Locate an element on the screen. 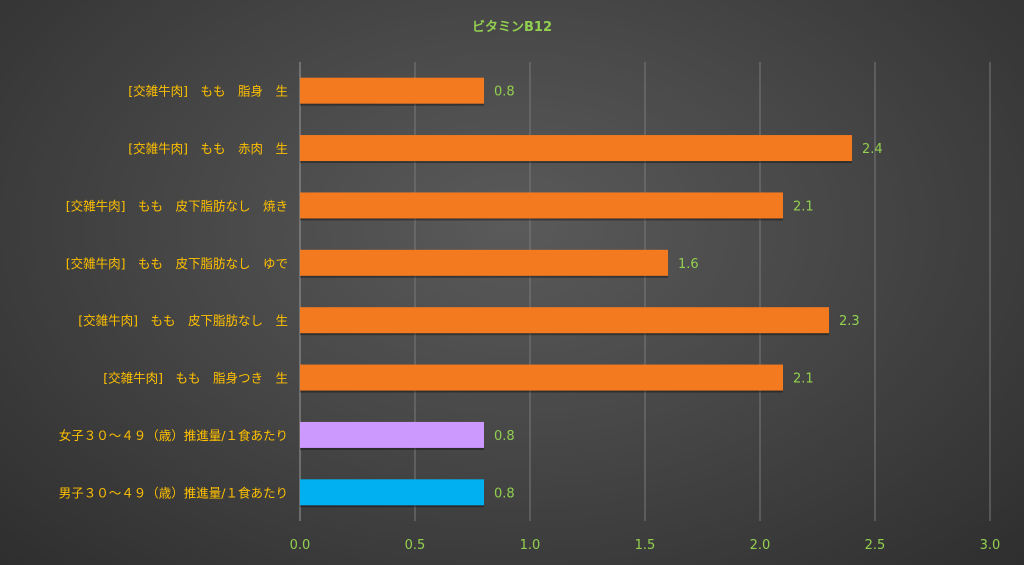 This screenshot has width=1024, height=565. x-tick-label: 2.0 is located at coordinates (760, 545).